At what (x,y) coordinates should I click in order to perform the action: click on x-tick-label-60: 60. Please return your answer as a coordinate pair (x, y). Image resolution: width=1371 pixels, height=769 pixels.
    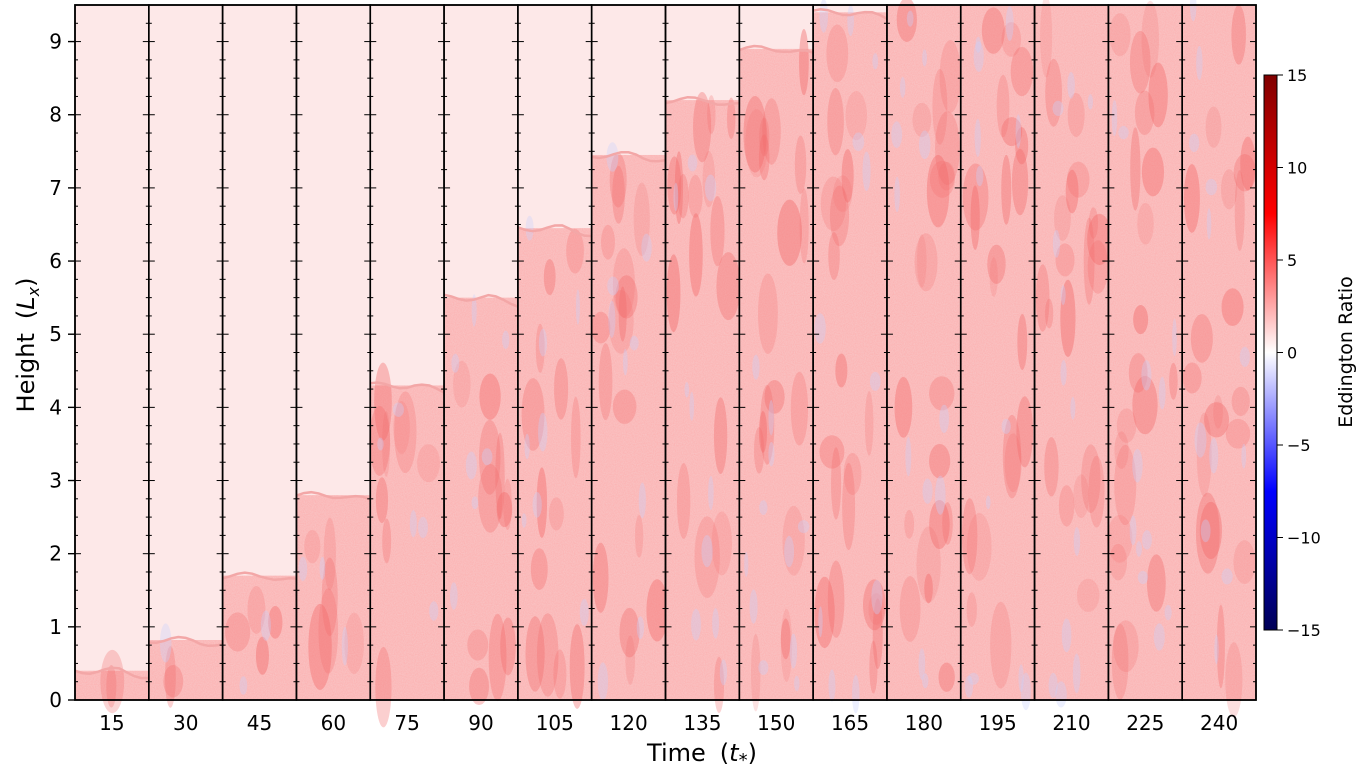
    Looking at the image, I should click on (333, 723).